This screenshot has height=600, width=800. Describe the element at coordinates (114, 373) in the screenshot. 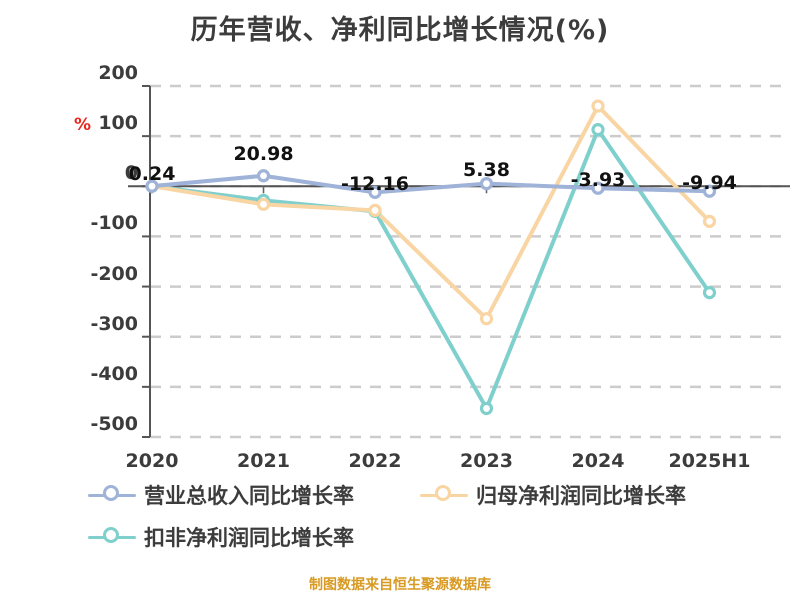

I see `y-axis-tick-label: -400` at that location.